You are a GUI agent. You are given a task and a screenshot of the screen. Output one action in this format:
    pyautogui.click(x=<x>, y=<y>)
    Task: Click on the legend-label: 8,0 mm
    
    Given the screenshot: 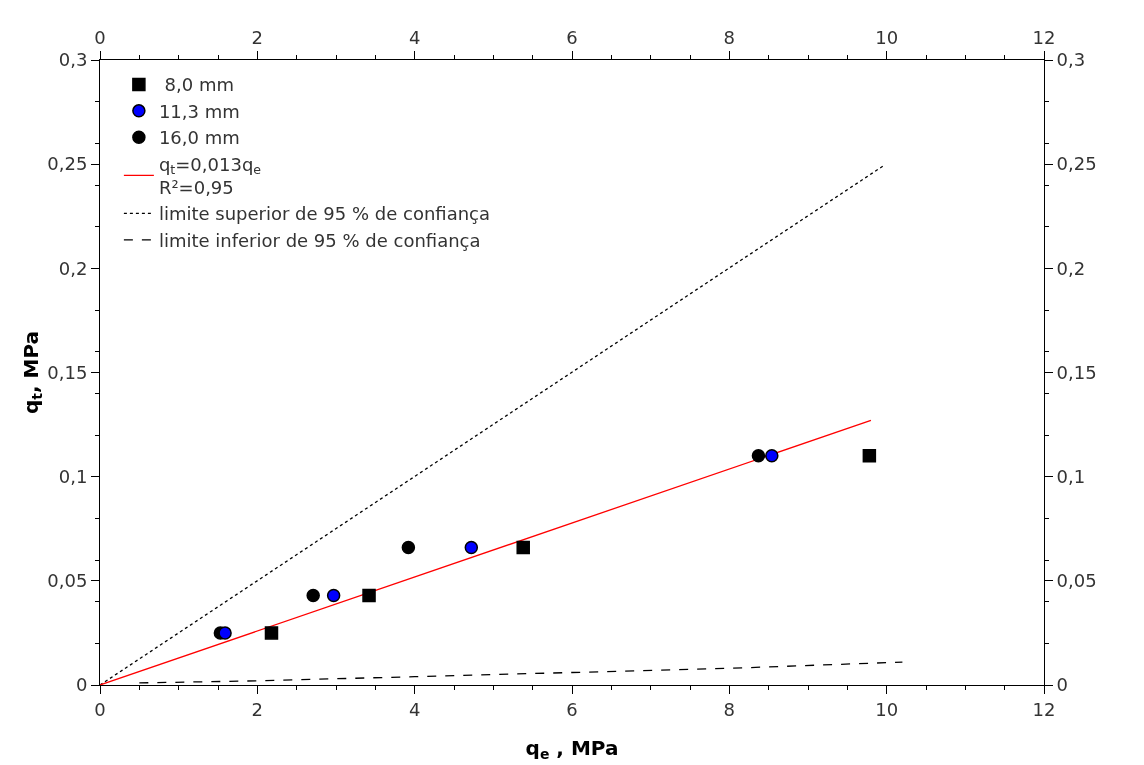 What is the action you would take?
    pyautogui.click(x=196, y=85)
    